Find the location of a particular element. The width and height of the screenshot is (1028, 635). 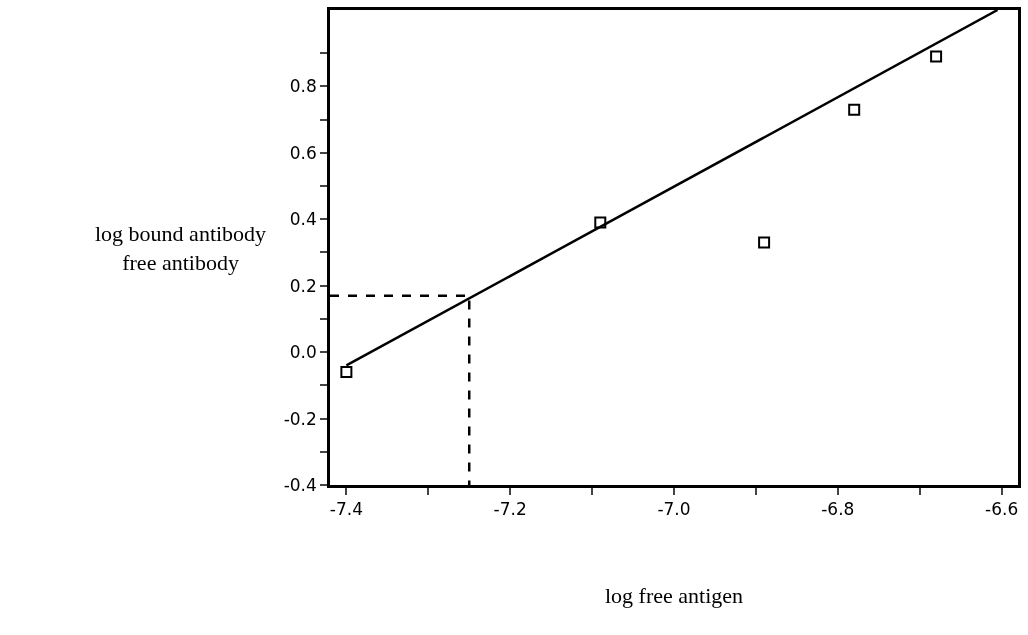

y-tick-label: 0.0 is located at coordinates (303, 352).